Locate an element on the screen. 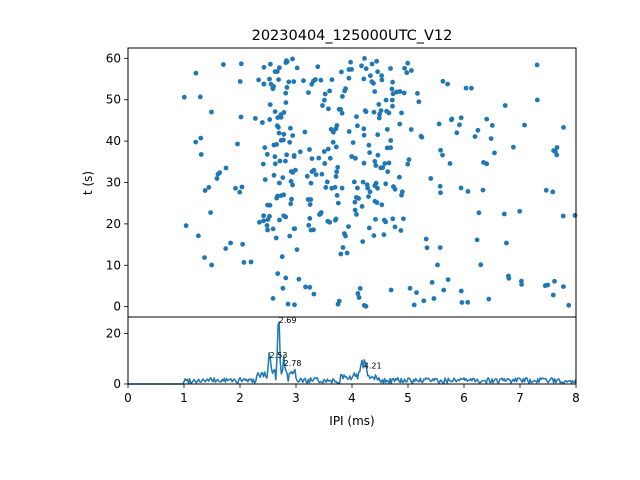 This screenshot has width=640, height=480. scatter-y-tick-label: 50 is located at coordinates (113, 100).